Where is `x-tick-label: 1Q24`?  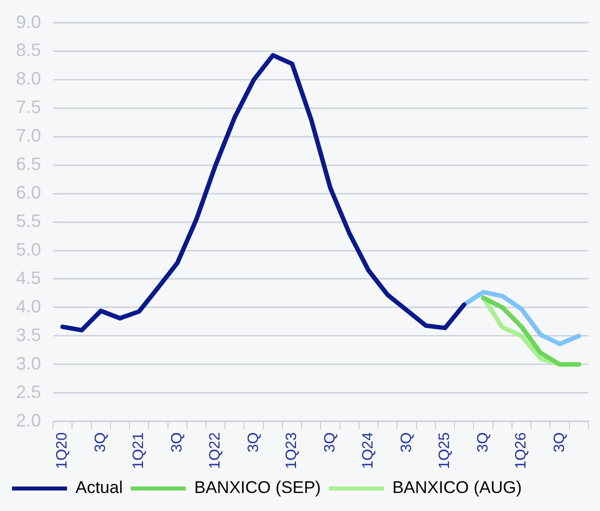 x-tick-label: 1Q24 is located at coordinates (368, 451).